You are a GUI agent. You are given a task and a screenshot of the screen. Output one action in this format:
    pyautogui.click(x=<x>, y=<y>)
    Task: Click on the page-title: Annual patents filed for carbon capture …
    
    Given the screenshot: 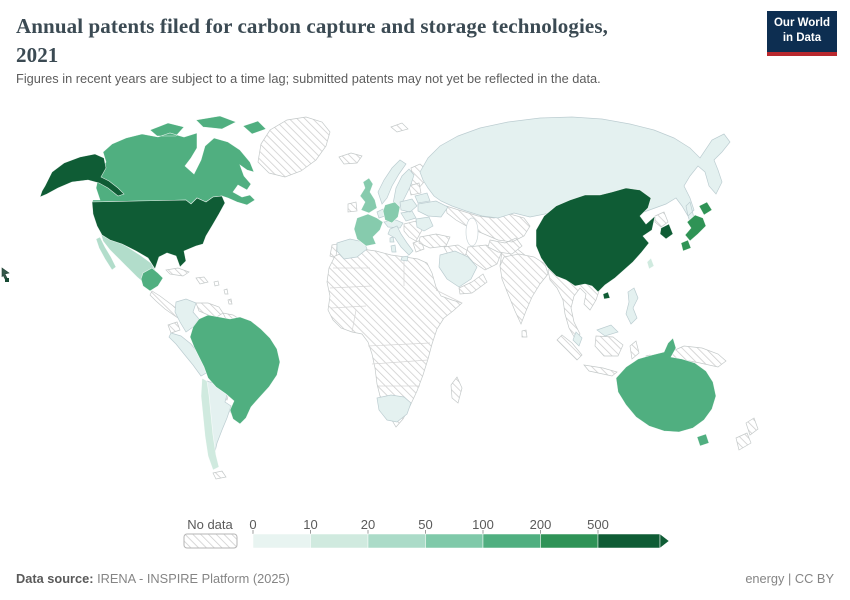 What is the action you would take?
    pyautogui.click(x=366, y=41)
    